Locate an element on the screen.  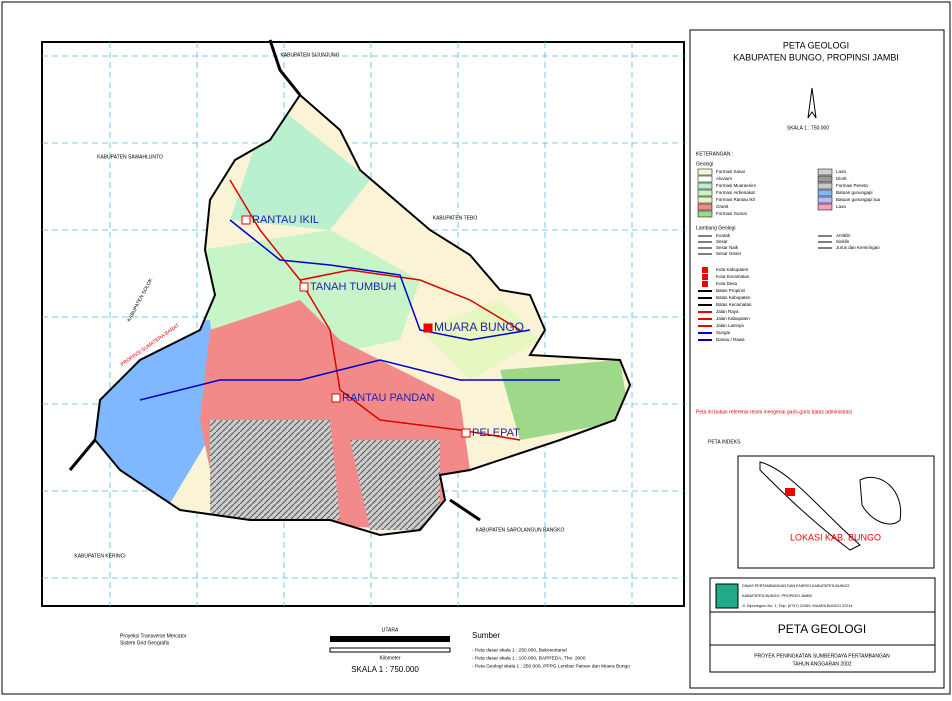
scale-text: SKALA 1 : 750.000 is located at coordinates (808, 128).